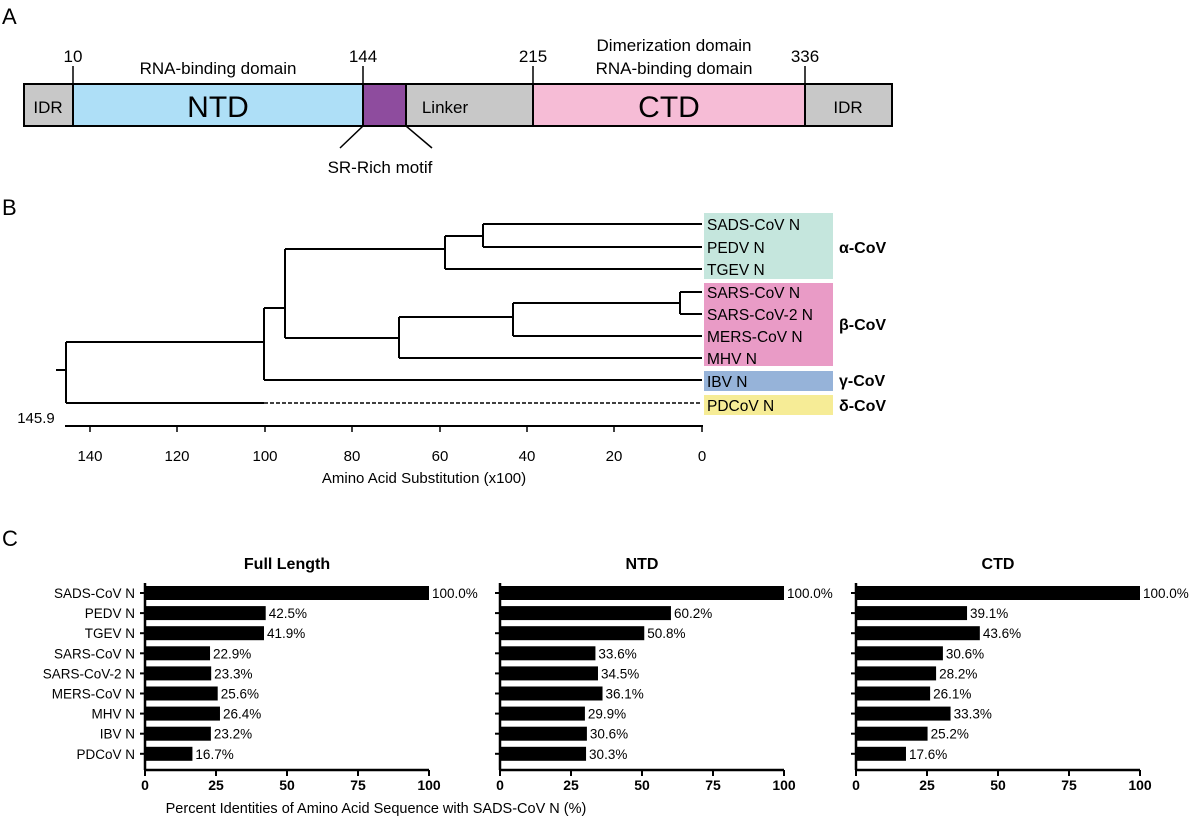 The height and width of the screenshot is (819, 1196). I want to click on tree-tick-20: 20, so click(614, 456).